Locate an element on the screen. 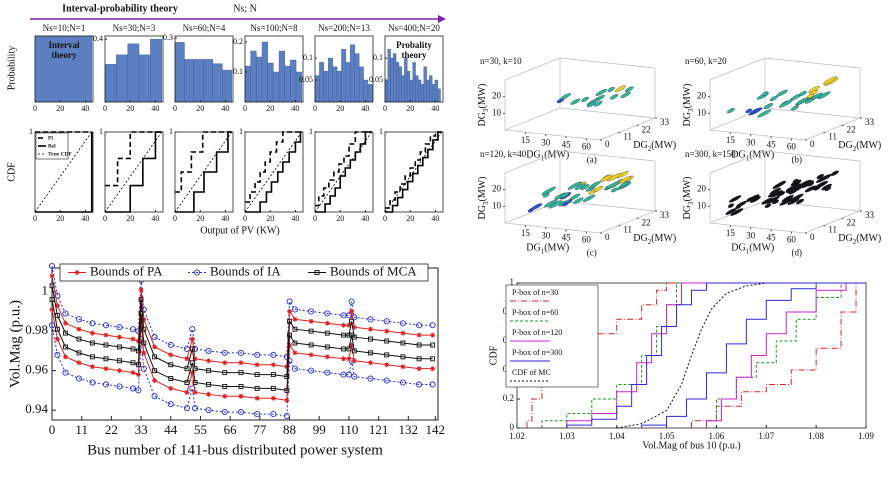 This screenshot has height=480, width=896. legend-label: True CDF is located at coordinates (60, 154).